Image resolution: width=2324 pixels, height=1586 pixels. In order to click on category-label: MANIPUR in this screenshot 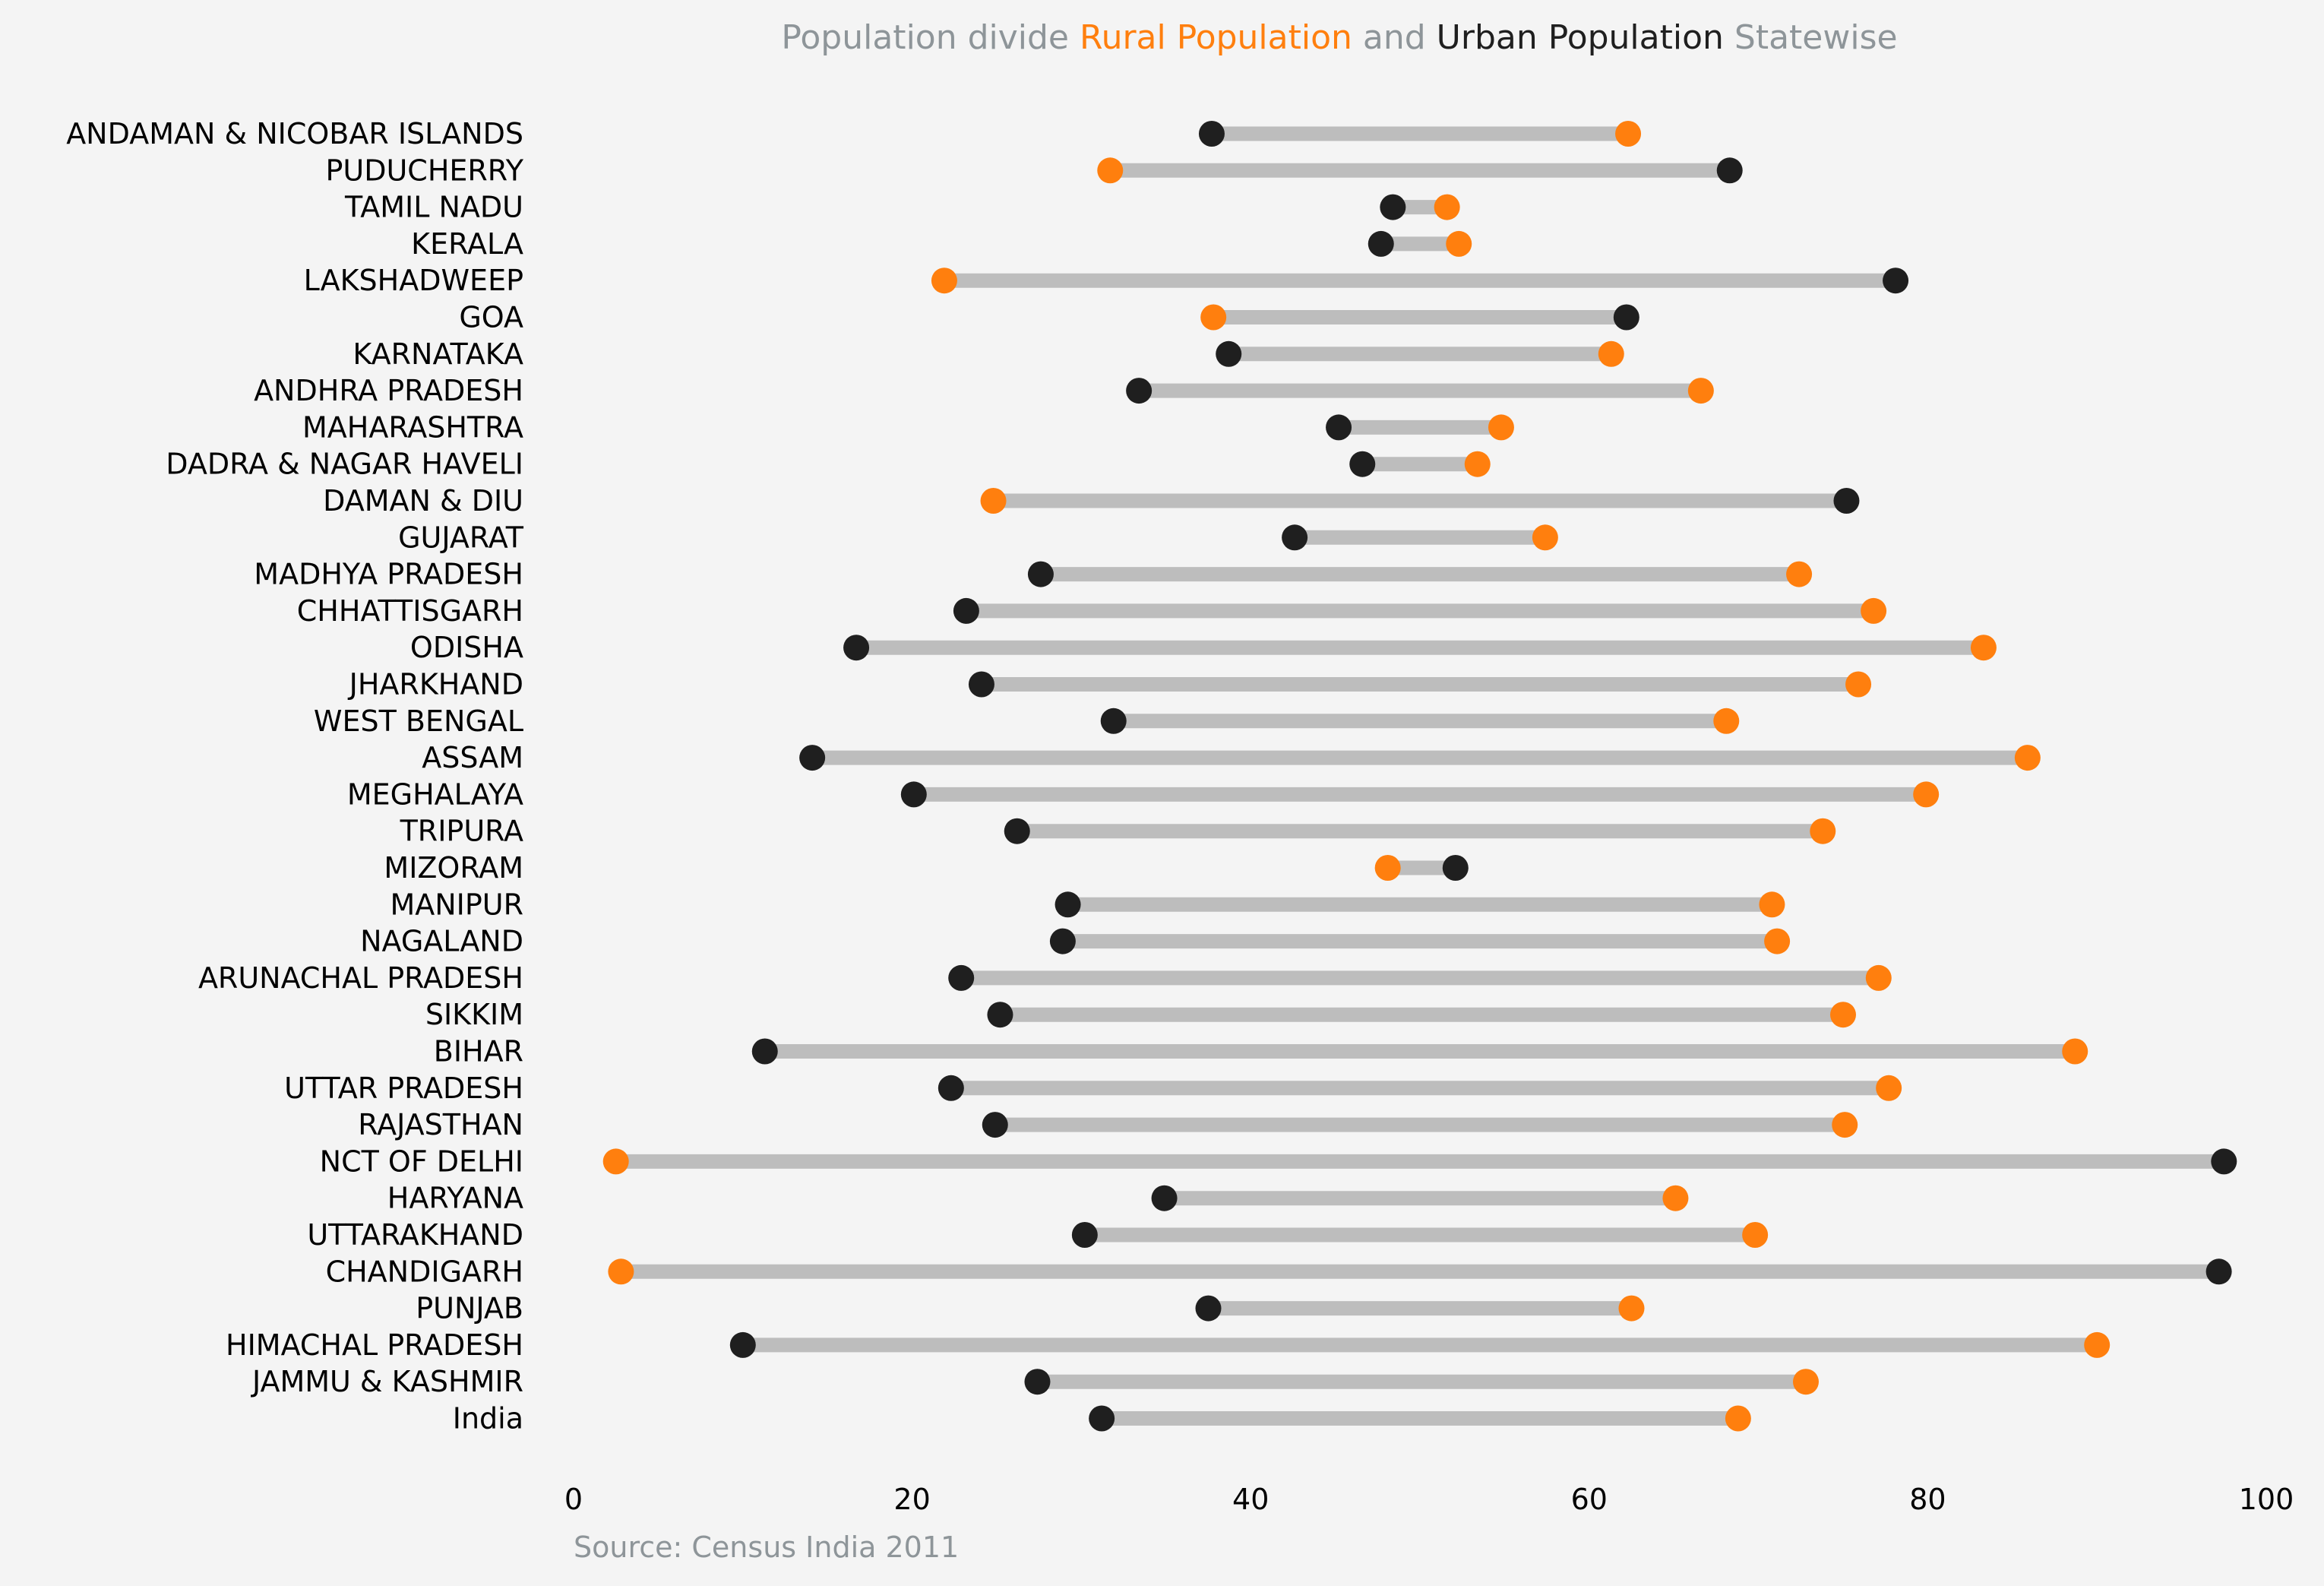, I will do `click(456, 904)`.